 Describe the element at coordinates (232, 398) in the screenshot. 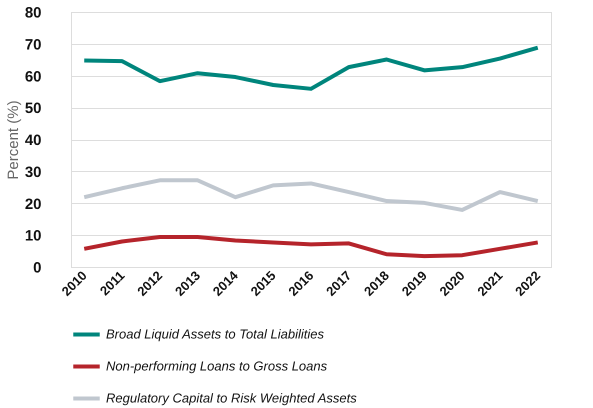

I see `legend-label: Regulatory Capital to Risk Weighted Assets` at that location.